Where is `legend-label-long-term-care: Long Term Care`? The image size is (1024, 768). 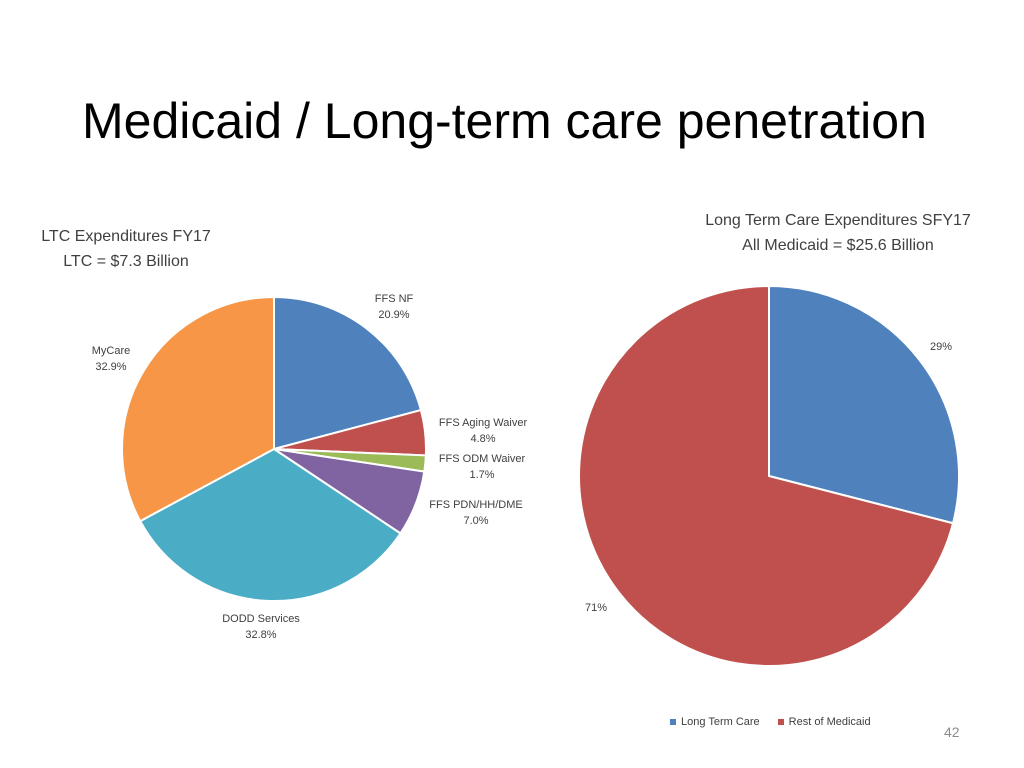
legend-label-long-term-care: Long Term Care is located at coordinates (720, 722).